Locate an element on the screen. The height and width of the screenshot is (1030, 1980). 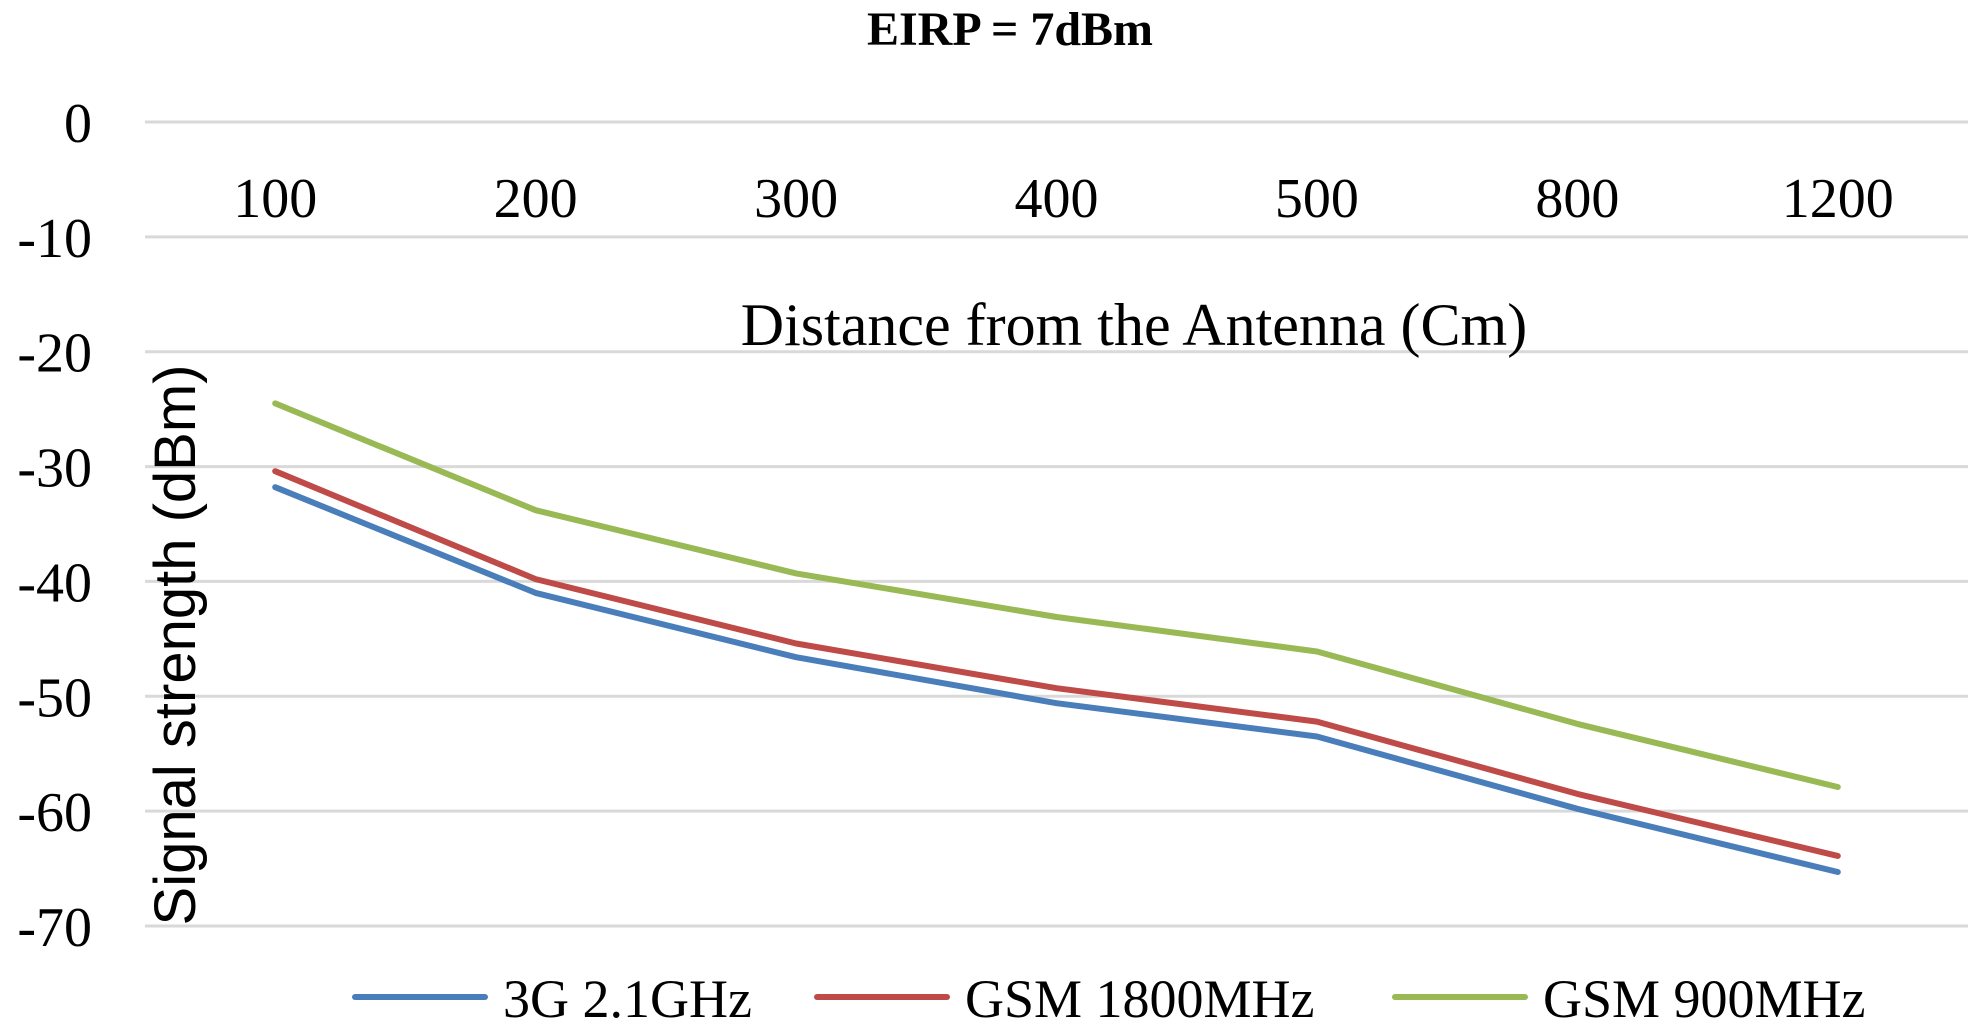
x-axis-label: Distance from the Antenna (Cm) is located at coordinates (1134, 325).